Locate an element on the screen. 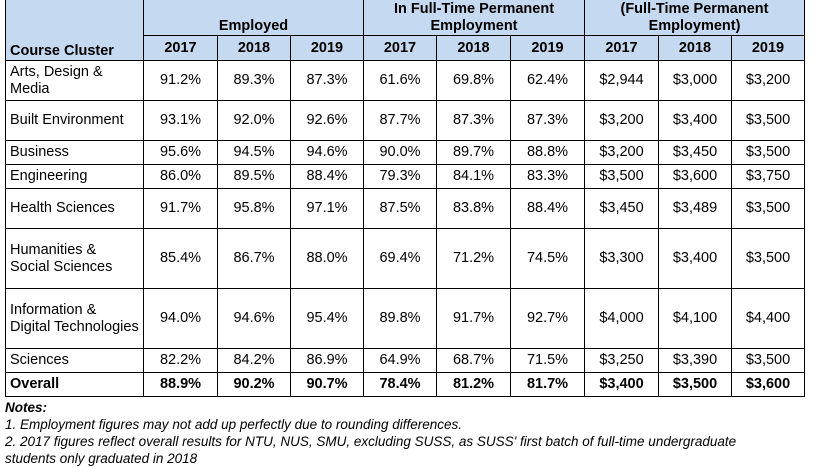 The height and width of the screenshot is (468, 830). value-cell: 86.0% is located at coordinates (180, 176).